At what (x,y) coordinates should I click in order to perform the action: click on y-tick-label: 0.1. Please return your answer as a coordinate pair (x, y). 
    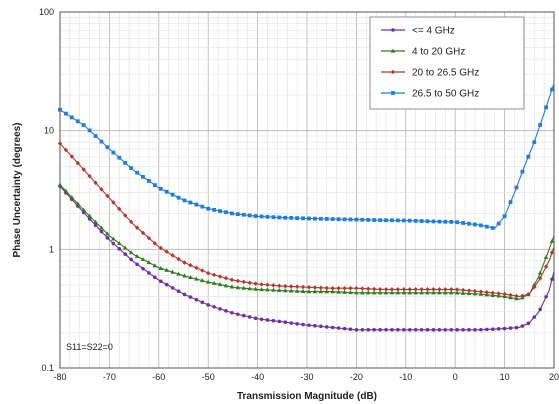
    Looking at the image, I should click on (47, 368).